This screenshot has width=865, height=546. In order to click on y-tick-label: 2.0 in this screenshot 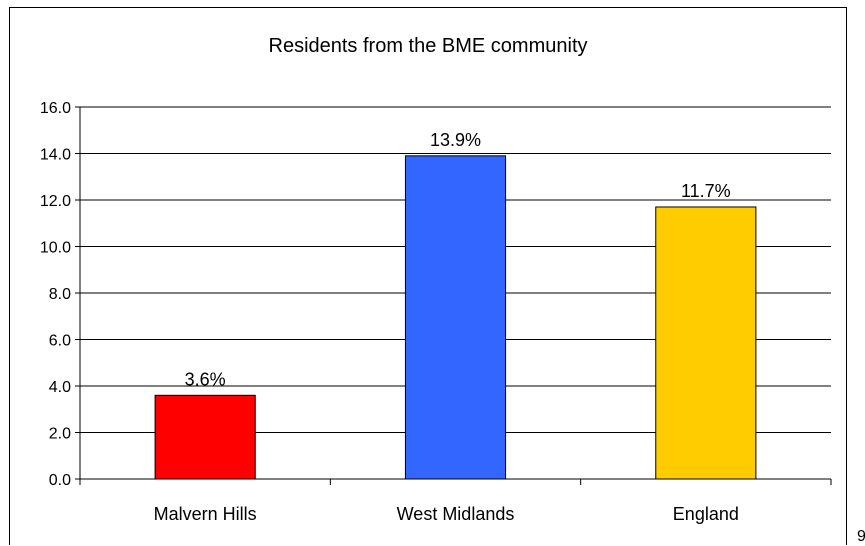, I will do `click(60, 434)`.